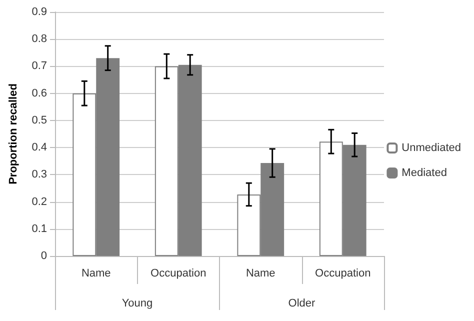  I want to click on y-tick-label: 0.2, so click(39, 202).